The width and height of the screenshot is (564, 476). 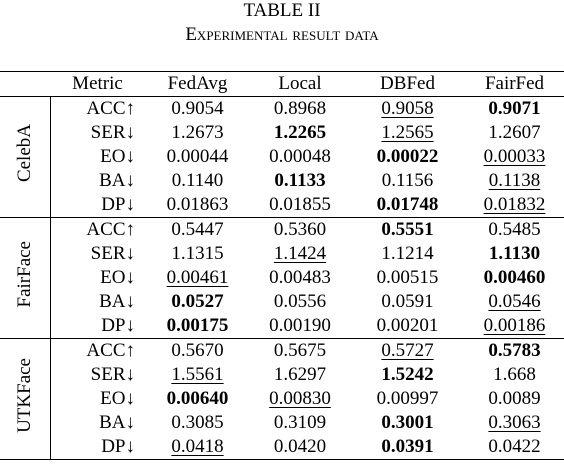 What do you see at coordinates (514, 374) in the screenshot?
I see `value-cell-text: 1.668` at bounding box center [514, 374].